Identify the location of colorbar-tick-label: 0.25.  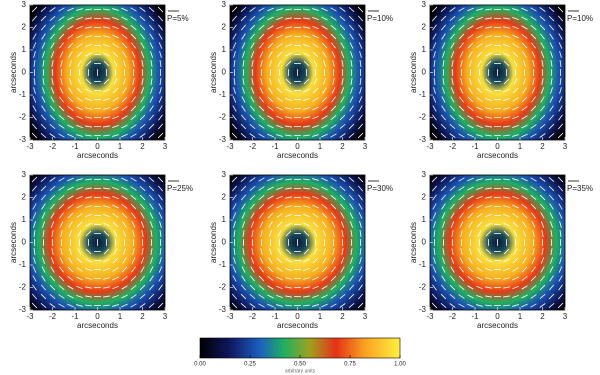
(250, 365).